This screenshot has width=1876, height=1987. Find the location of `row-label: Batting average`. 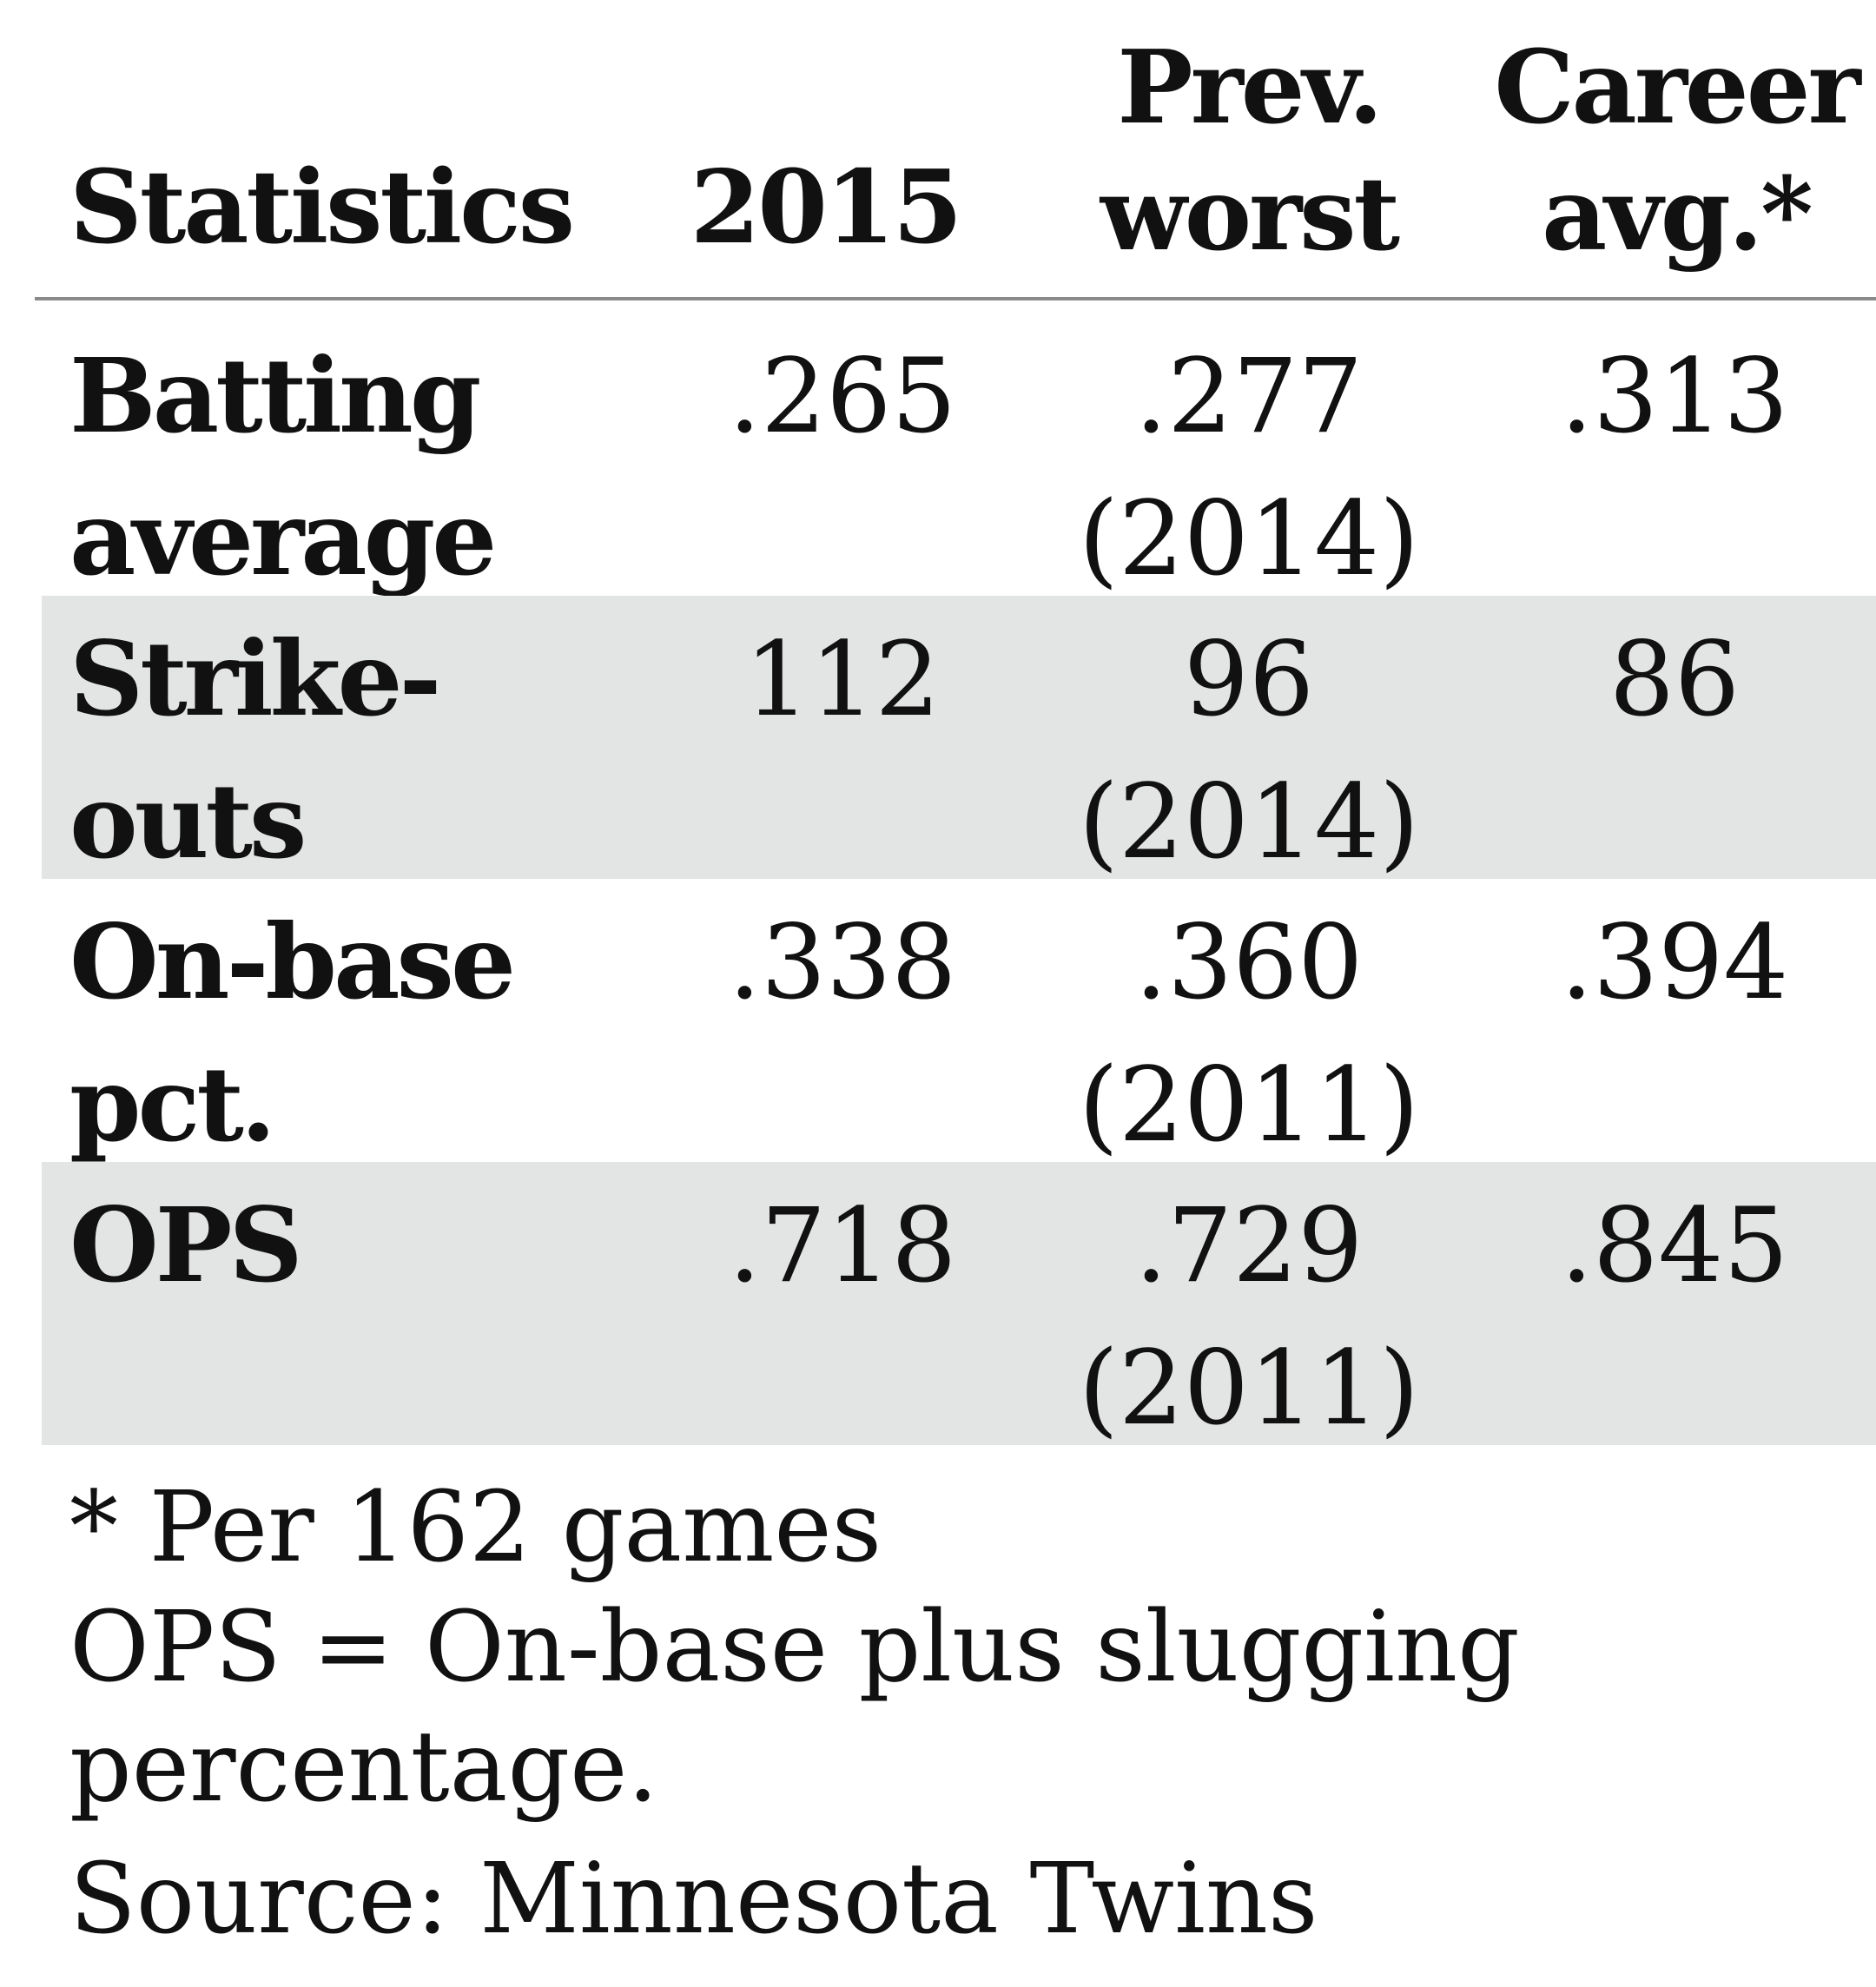

row-label: Batting average is located at coordinates (283, 467).